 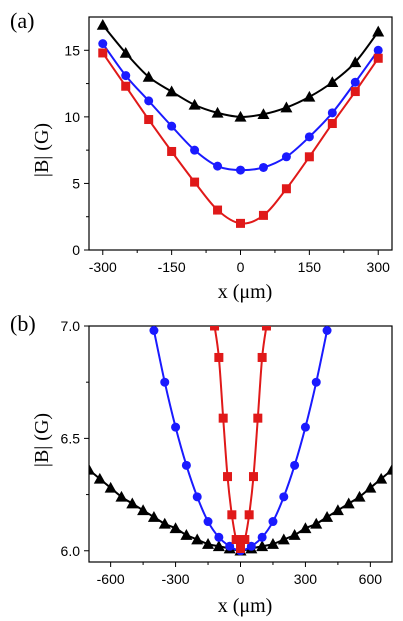 What do you see at coordinates (71, 438) in the screenshot?
I see `panel-b-ytick-label: 6.5` at bounding box center [71, 438].